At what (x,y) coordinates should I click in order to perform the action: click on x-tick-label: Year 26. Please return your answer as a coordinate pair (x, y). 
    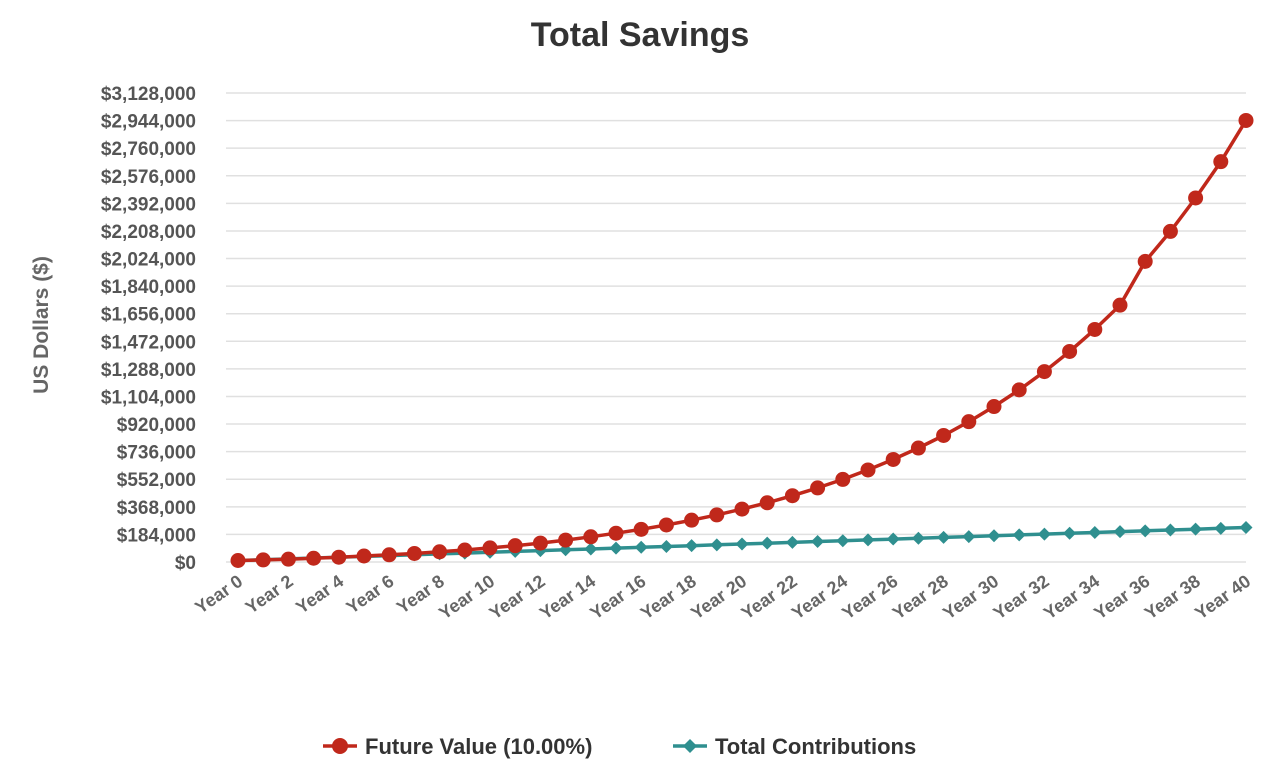
    Looking at the image, I should click on (869, 597).